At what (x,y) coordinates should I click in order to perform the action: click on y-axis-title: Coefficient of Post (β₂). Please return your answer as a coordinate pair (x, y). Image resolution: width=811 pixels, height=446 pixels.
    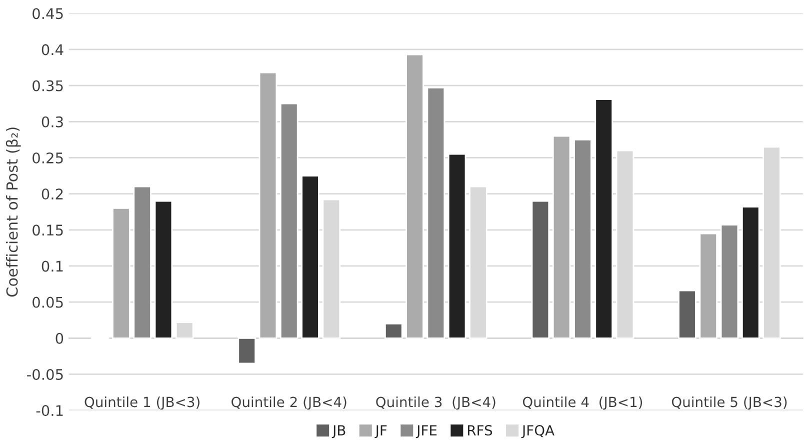
    Looking at the image, I should click on (13, 212).